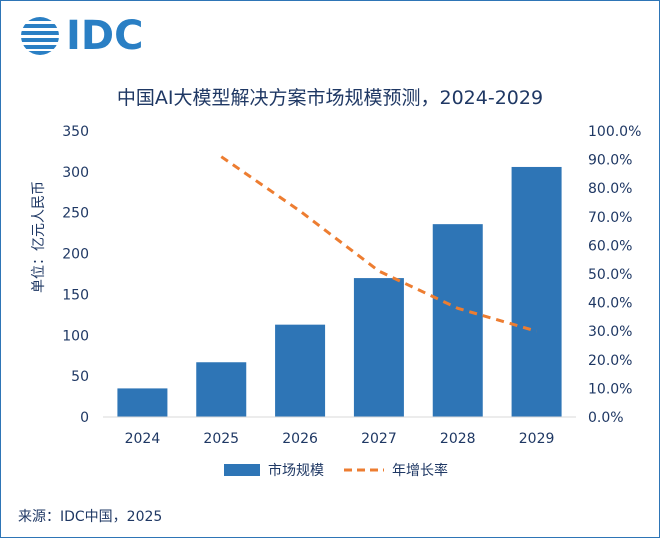 Image resolution: width=660 pixels, height=538 pixels. What do you see at coordinates (75, 336) in the screenshot?
I see `y-tick-label: 100` at bounding box center [75, 336].